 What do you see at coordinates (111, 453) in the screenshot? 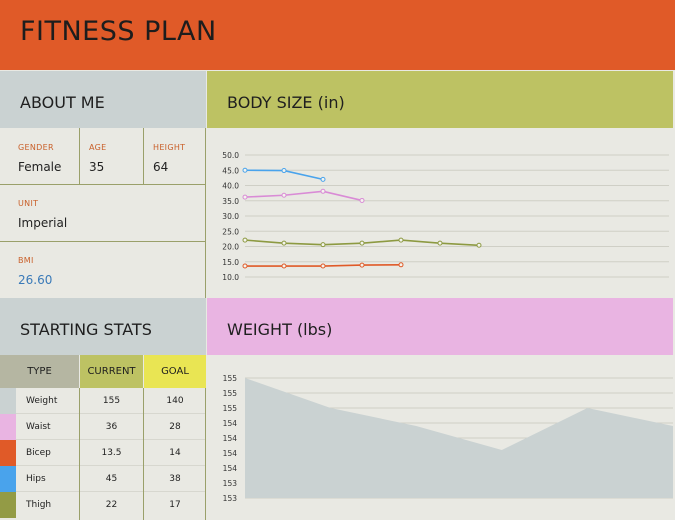
I see `row-current: 13.5` at bounding box center [111, 453].